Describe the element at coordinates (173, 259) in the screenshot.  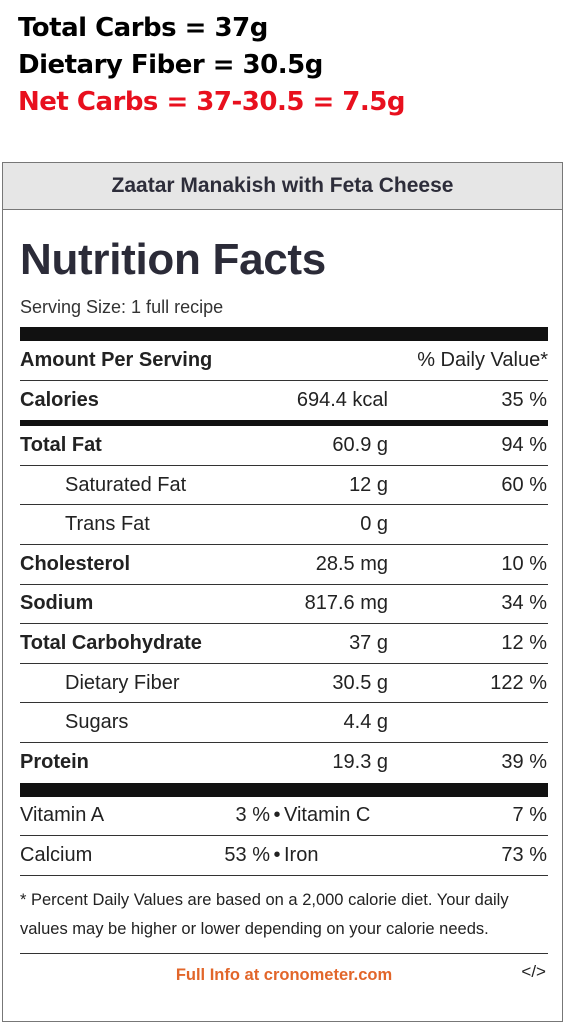
I see `nutrition-facts-heading: Nutrition Facts` at that location.